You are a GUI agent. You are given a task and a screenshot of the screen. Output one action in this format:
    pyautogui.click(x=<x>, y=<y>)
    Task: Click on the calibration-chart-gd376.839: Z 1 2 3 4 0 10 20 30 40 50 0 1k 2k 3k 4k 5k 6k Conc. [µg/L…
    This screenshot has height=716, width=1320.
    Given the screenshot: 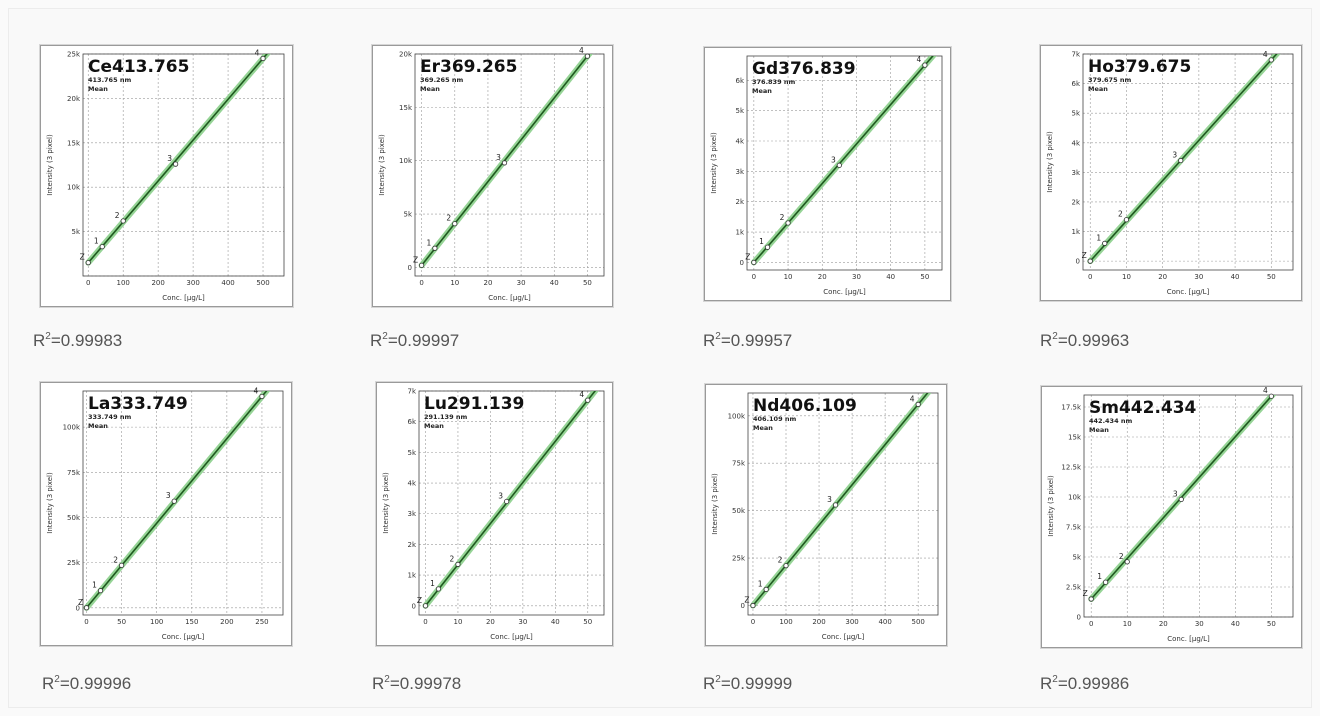 What is the action you would take?
    pyautogui.click(x=827, y=174)
    